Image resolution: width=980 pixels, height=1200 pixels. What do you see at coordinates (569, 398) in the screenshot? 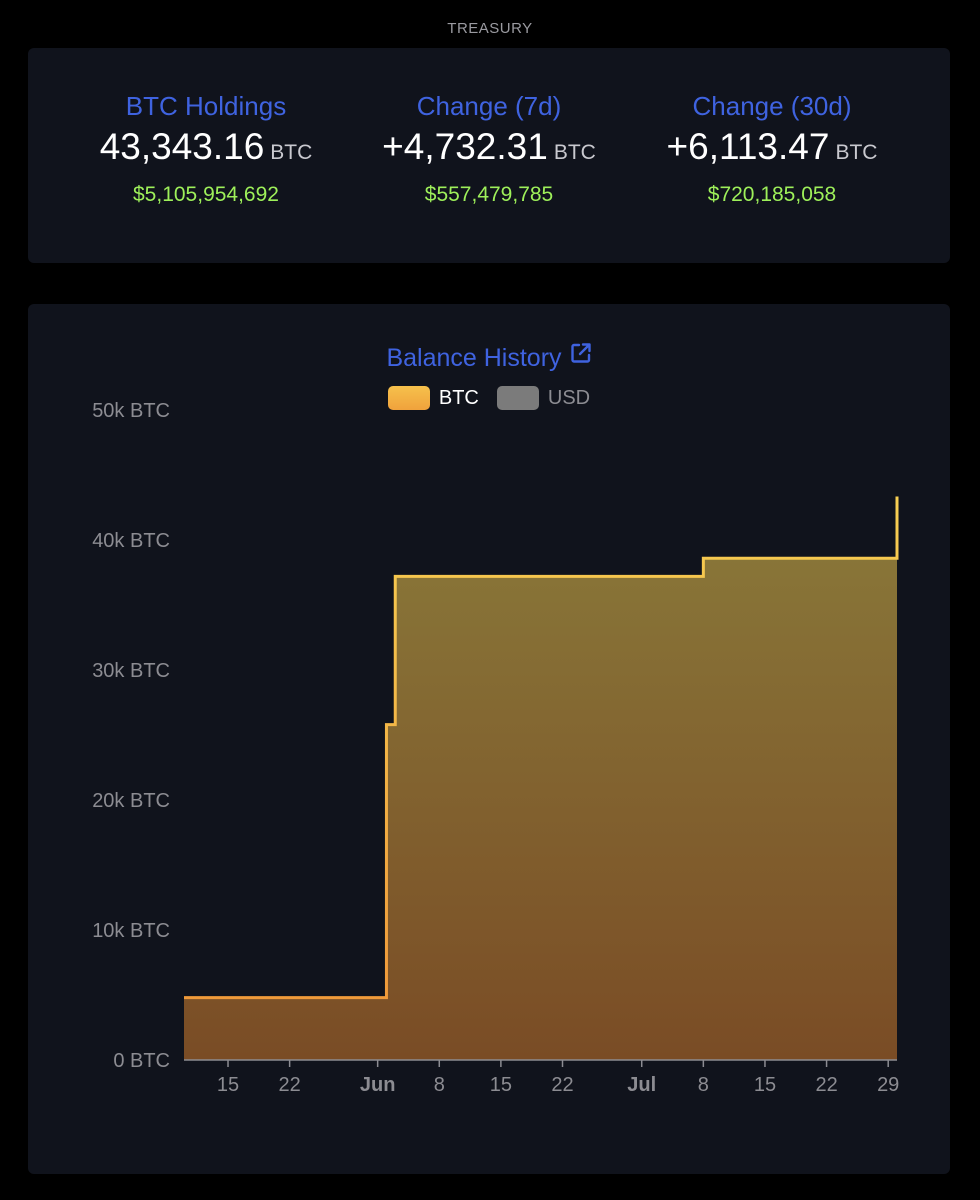
I see `legend-label-usd: USD` at bounding box center [569, 398].